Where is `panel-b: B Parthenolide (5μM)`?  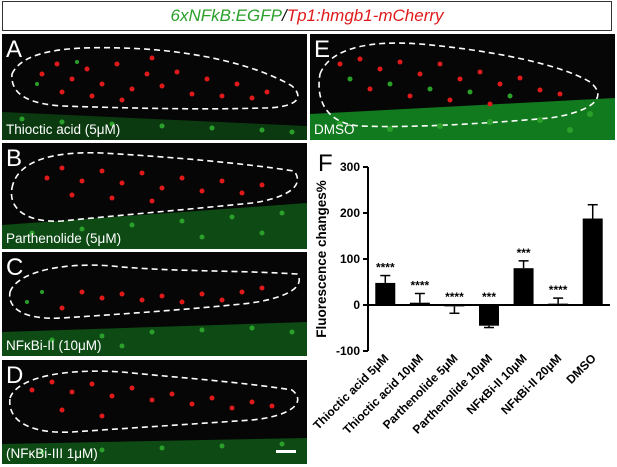
panel-b: B Parthenolide (5μM) is located at coordinates (154, 196).